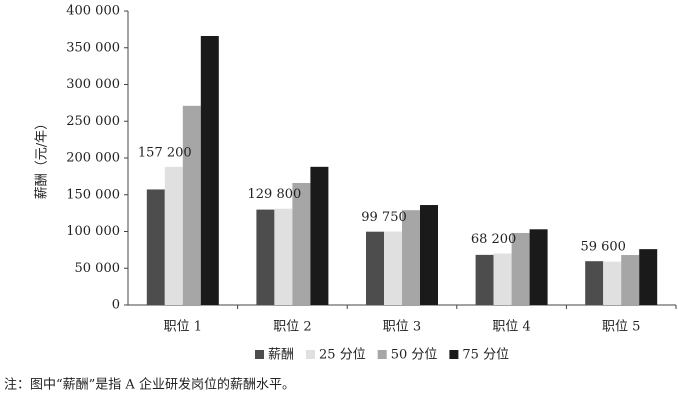  What do you see at coordinates (116, 305) in the screenshot?
I see `y-tick-label: 0` at bounding box center [116, 305].